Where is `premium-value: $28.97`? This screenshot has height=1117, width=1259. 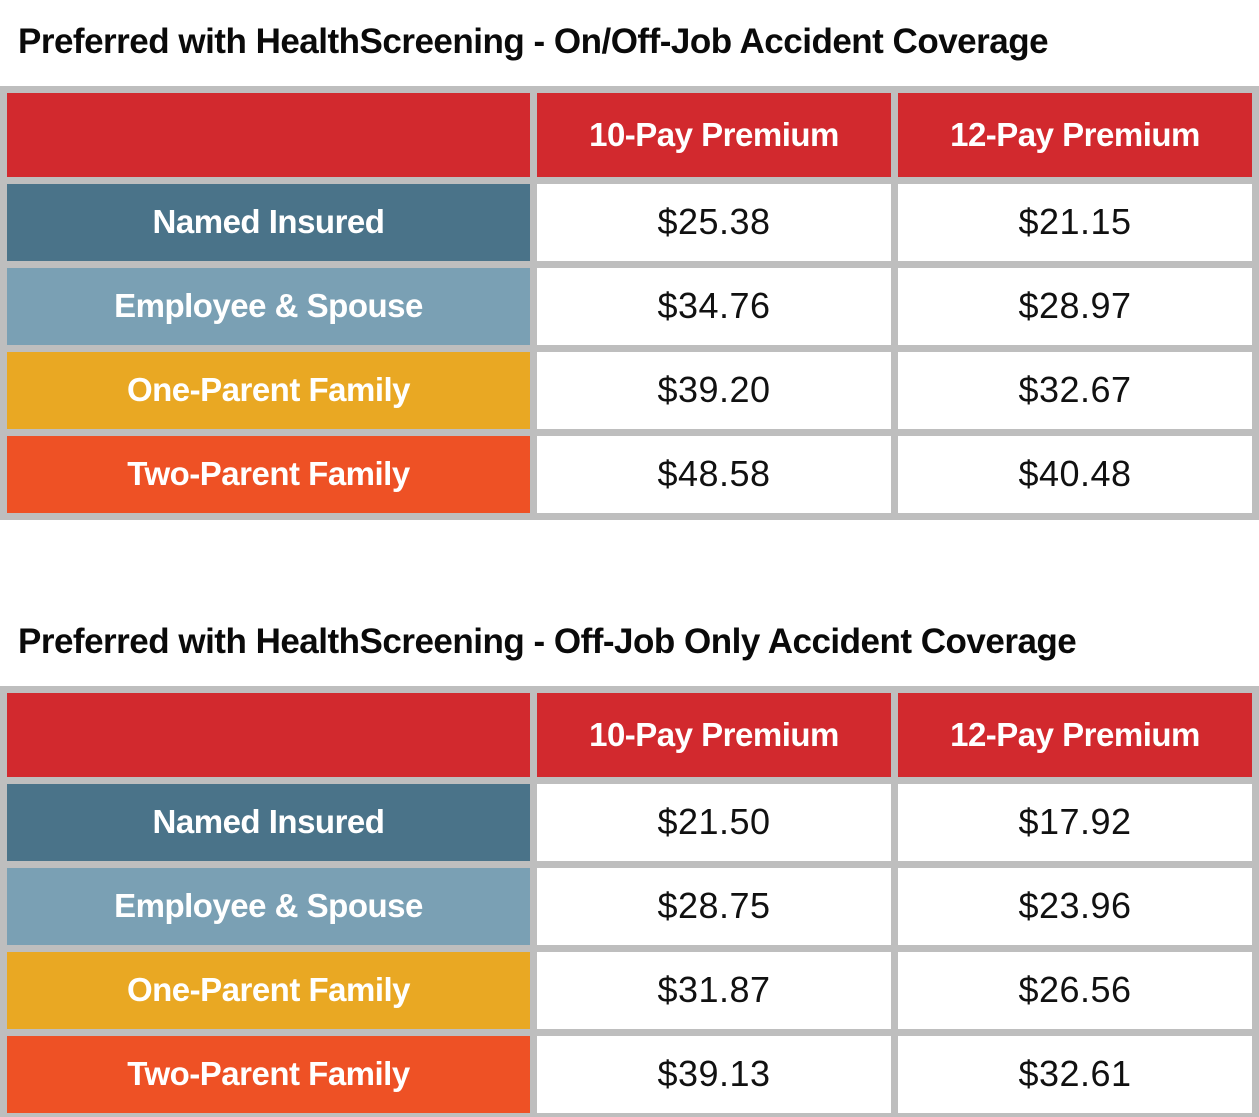 premium-value: $28.97 is located at coordinates (1075, 306).